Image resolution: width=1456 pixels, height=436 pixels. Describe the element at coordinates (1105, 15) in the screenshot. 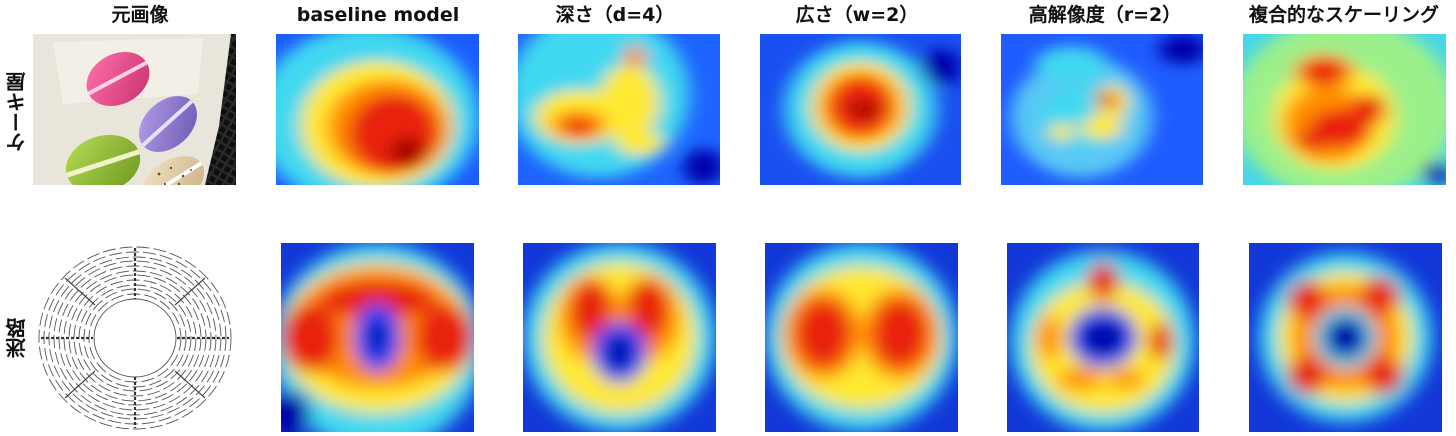

I see `column-header-resolution: 高解像度（r=2）` at that location.